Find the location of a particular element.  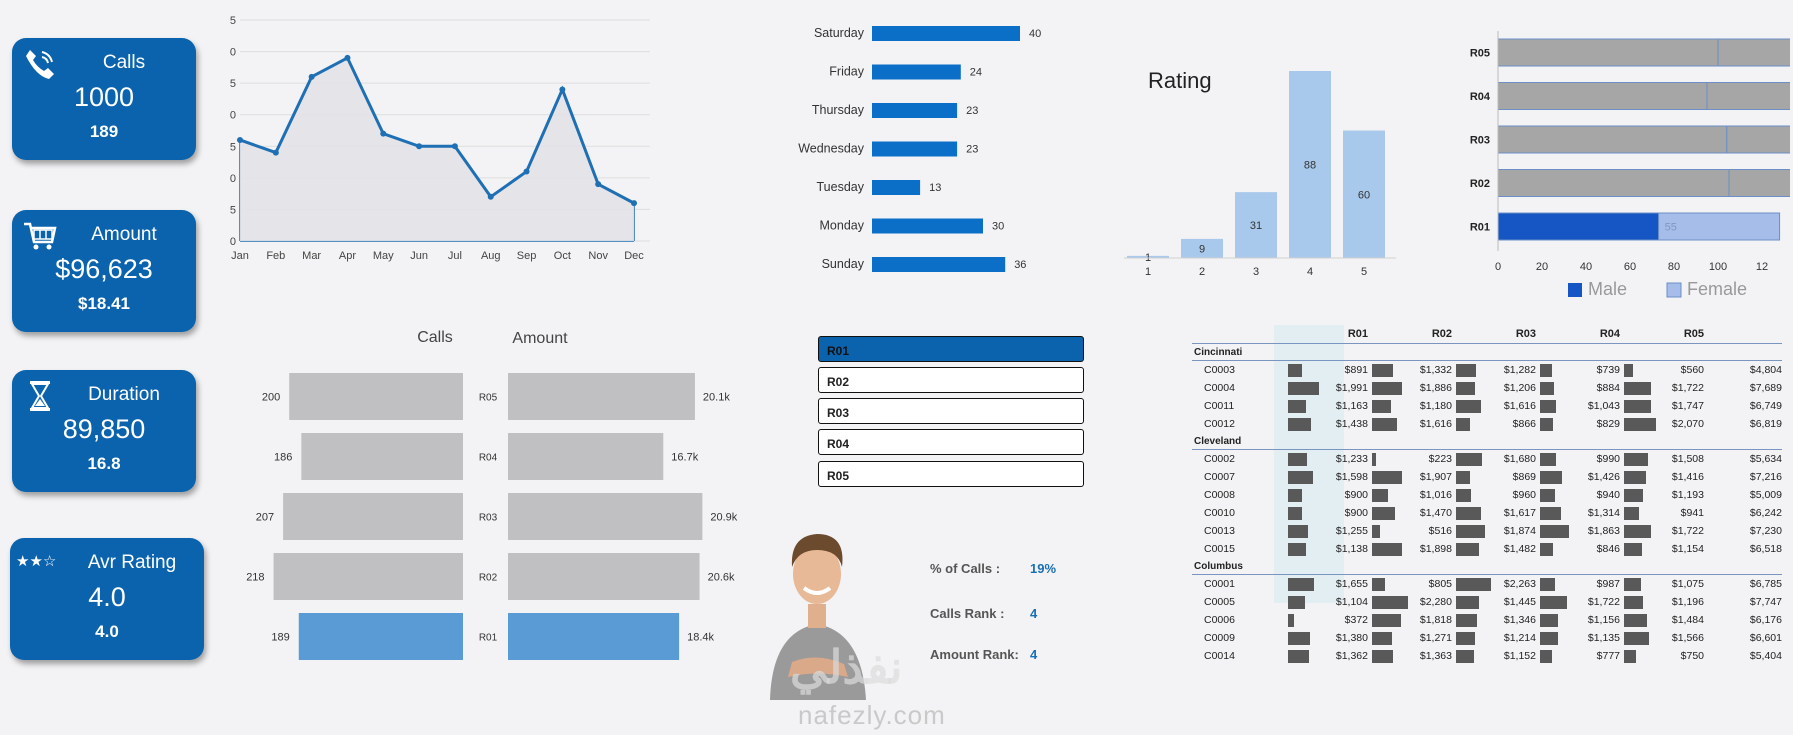

table-row: C0004 $1,991 $1,886 $1,206 $884 $1,722 $7,689 is located at coordinates (1487, 388).